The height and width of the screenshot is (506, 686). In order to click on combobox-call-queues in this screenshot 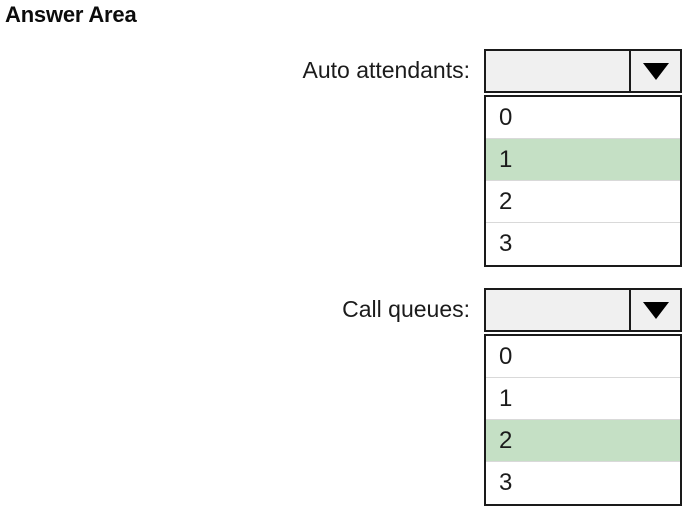, I will do `click(583, 310)`.